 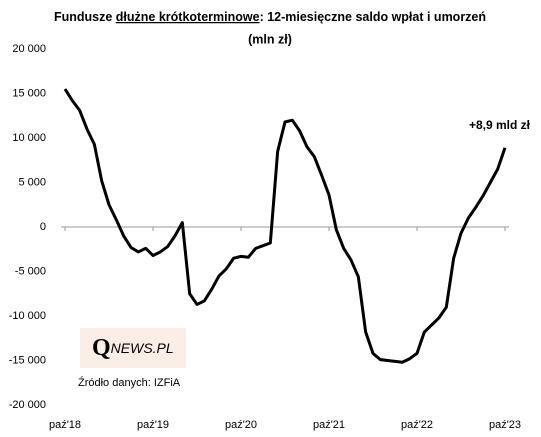 I want to click on y-tick-label: 10 000, so click(x=29, y=138).